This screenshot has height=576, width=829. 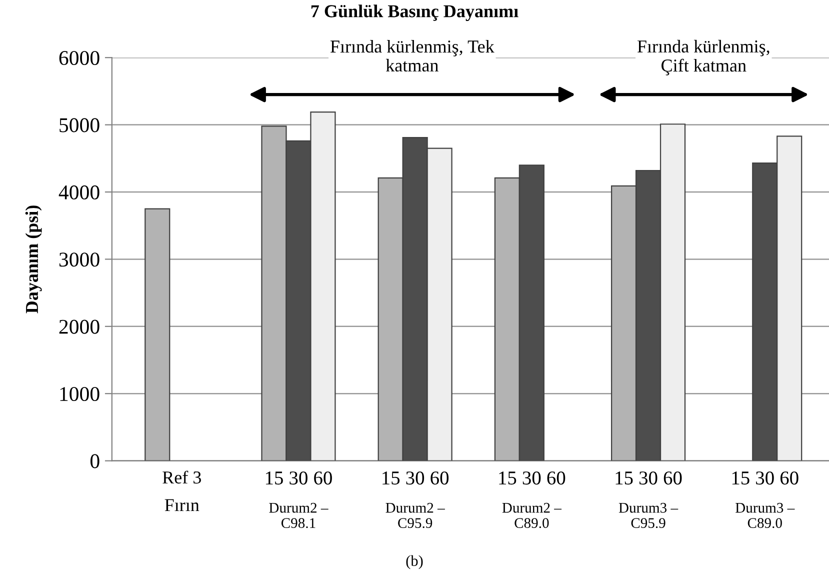 I want to click on x-tick-label: Durum3 – C95.9, so click(x=648, y=515).